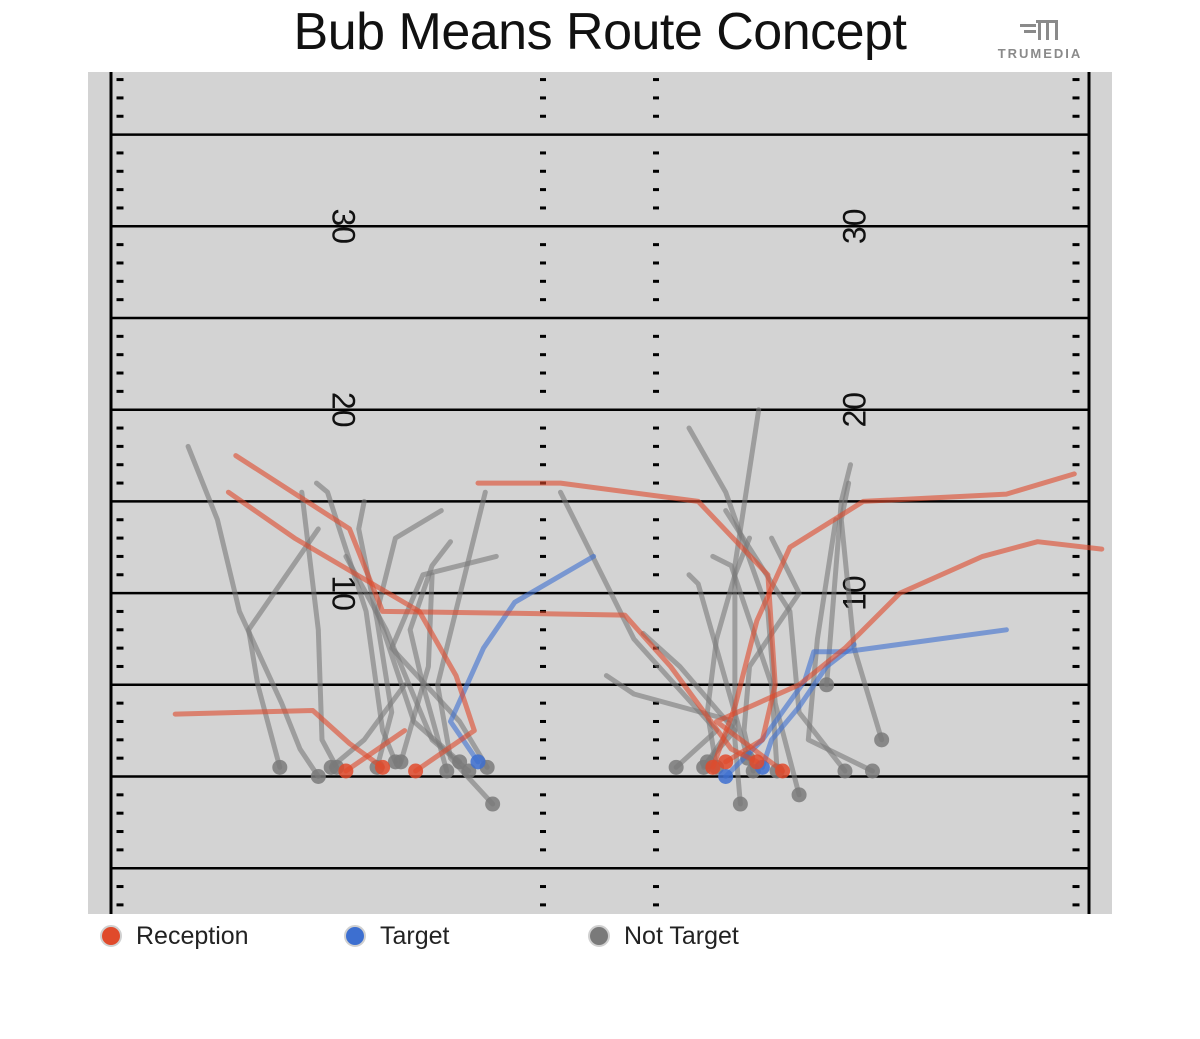 This screenshot has width=1200, height=1039. Describe the element at coordinates (1039, 30) in the screenshot. I see `trumedia-logo-icon` at that location.